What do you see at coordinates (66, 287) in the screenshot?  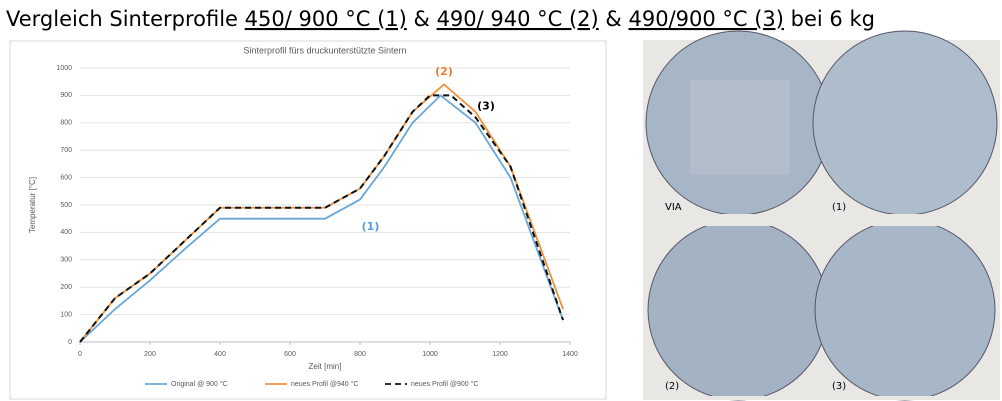 I see `y-tick-label: 200` at bounding box center [66, 287].